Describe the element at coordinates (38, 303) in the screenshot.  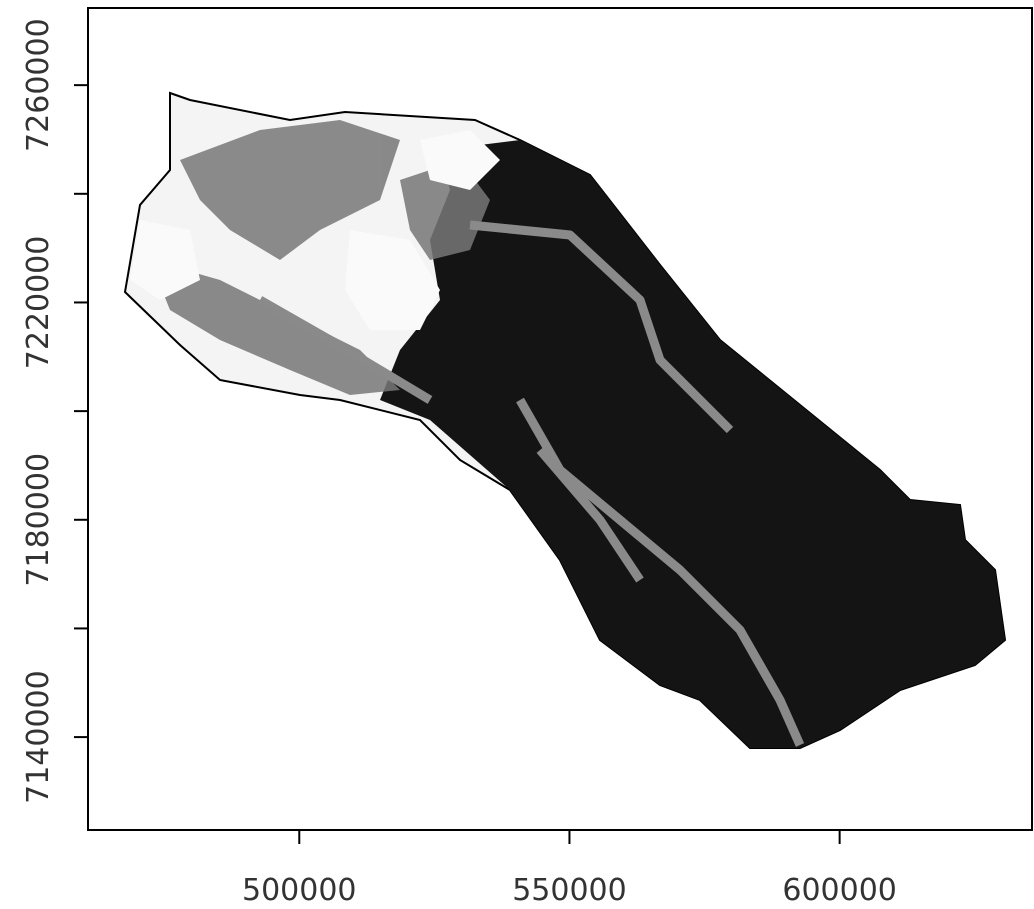
I see `y-tick-label: 7220000` at that location.